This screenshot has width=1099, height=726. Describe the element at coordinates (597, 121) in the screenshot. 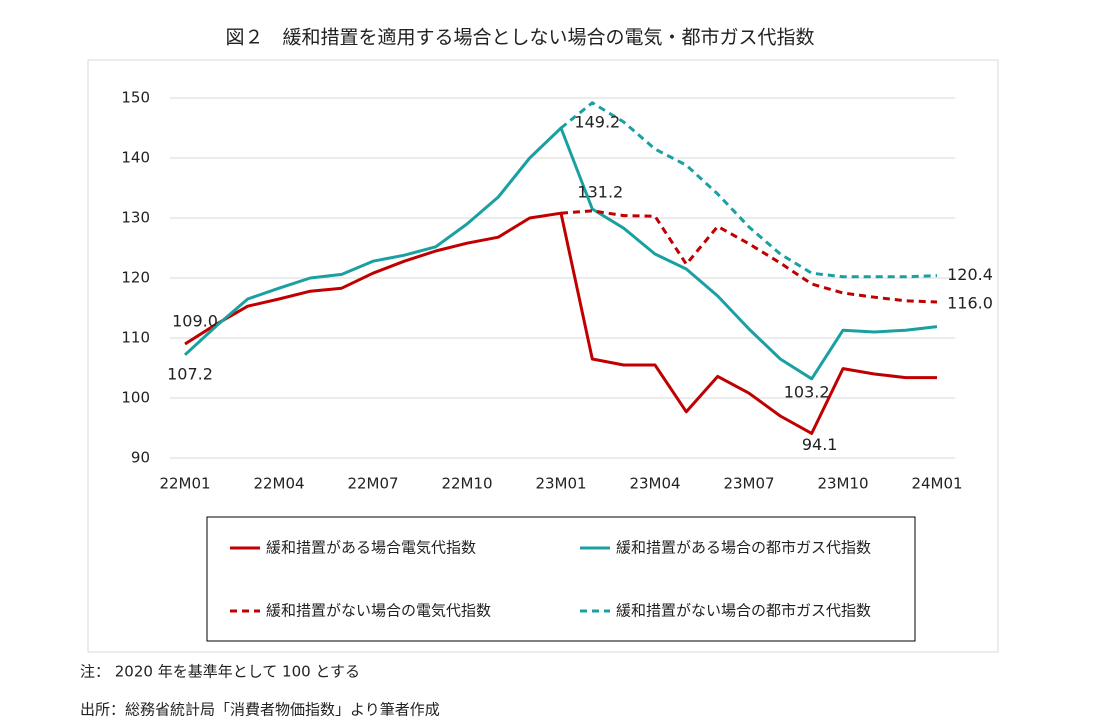

I see `data-label: 149.2` at that location.